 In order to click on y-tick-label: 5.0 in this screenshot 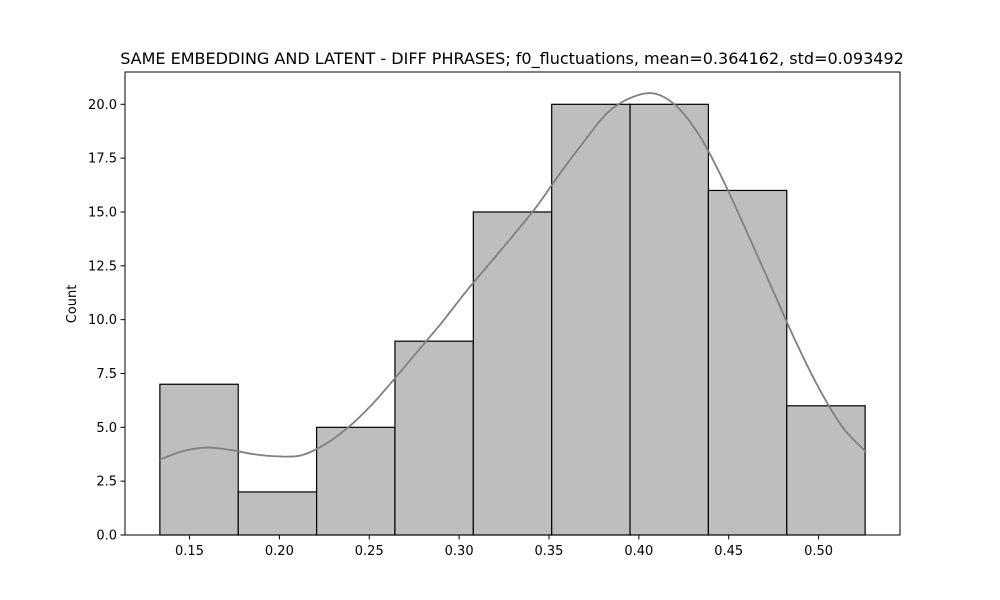, I will do `click(106, 428)`.